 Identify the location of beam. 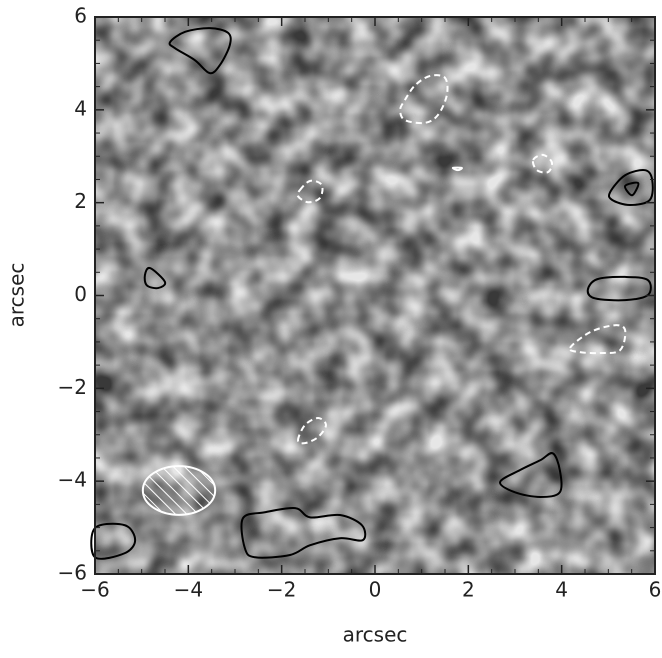
(179, 490).